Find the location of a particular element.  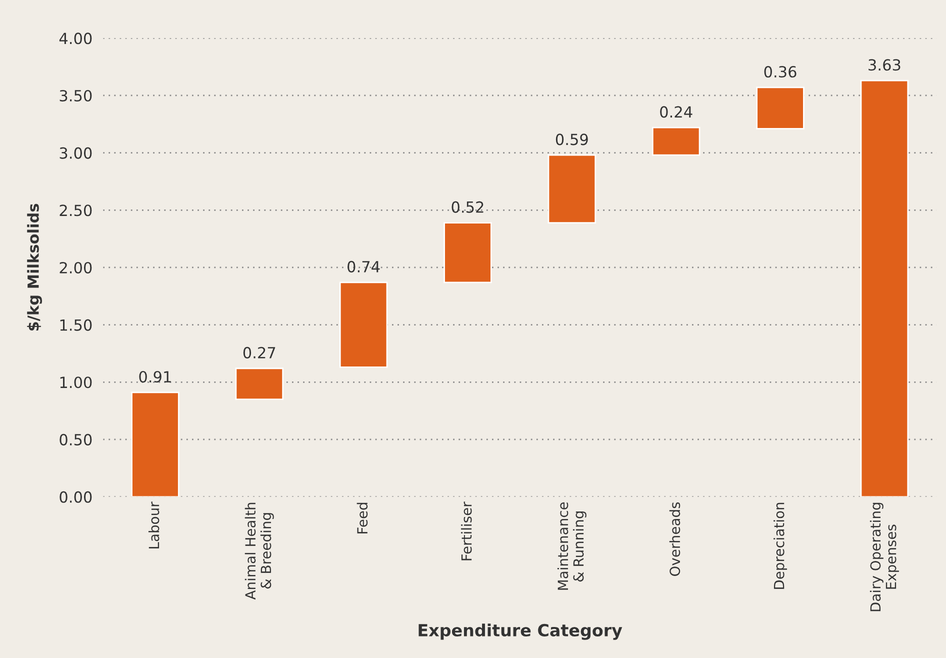

x-tick-label: Feed is located at coordinates (362, 518).